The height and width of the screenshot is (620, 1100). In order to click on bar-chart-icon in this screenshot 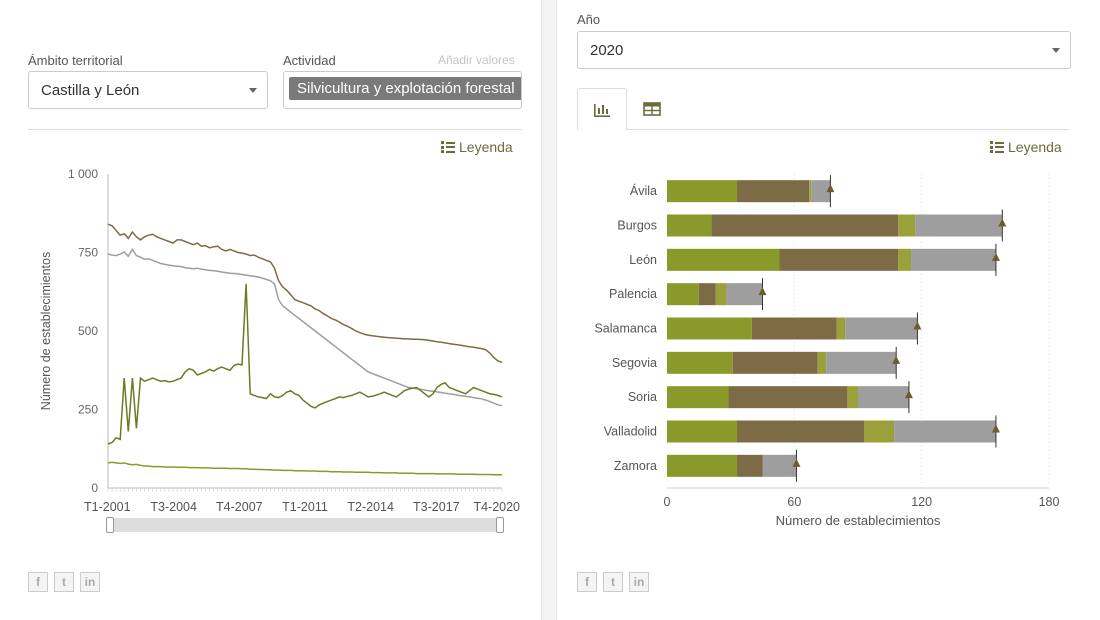, I will do `click(602, 110)`.